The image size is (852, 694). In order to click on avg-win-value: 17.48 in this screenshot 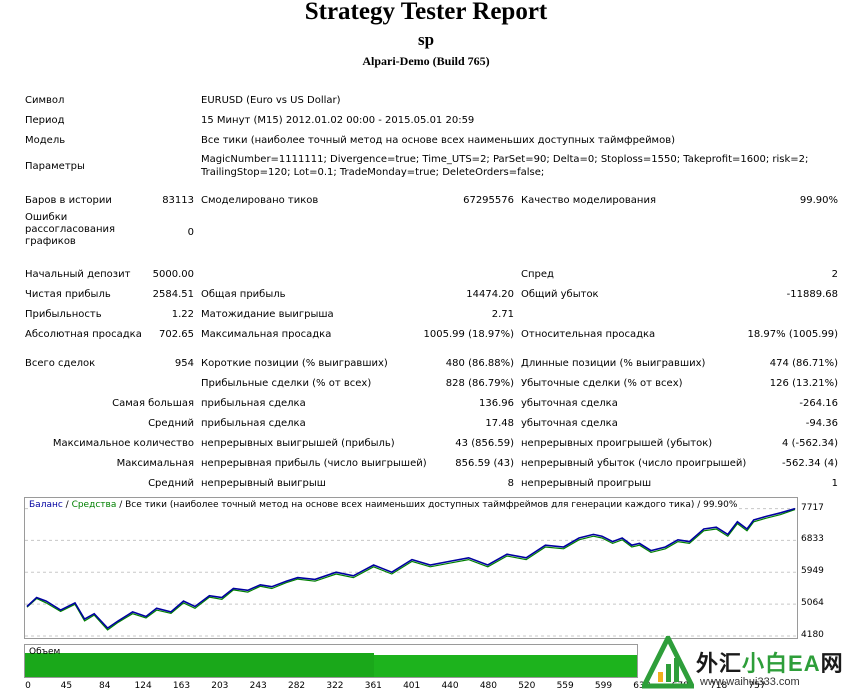, I will do `click(499, 423)`.